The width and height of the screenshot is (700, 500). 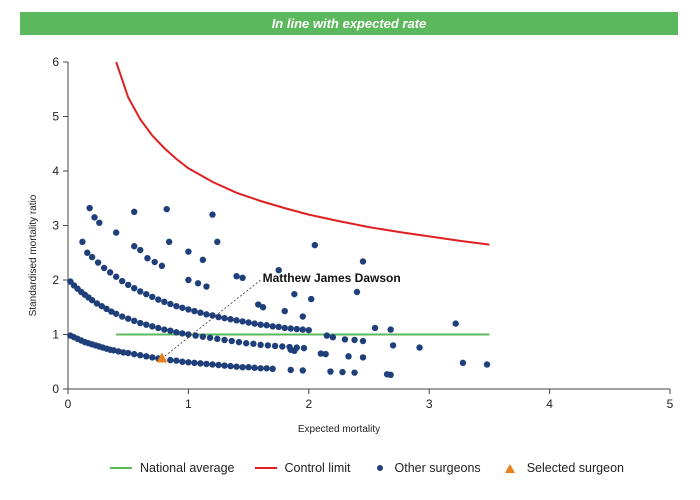 I want to click on annotation-leader-line, so click(x=211, y=319).